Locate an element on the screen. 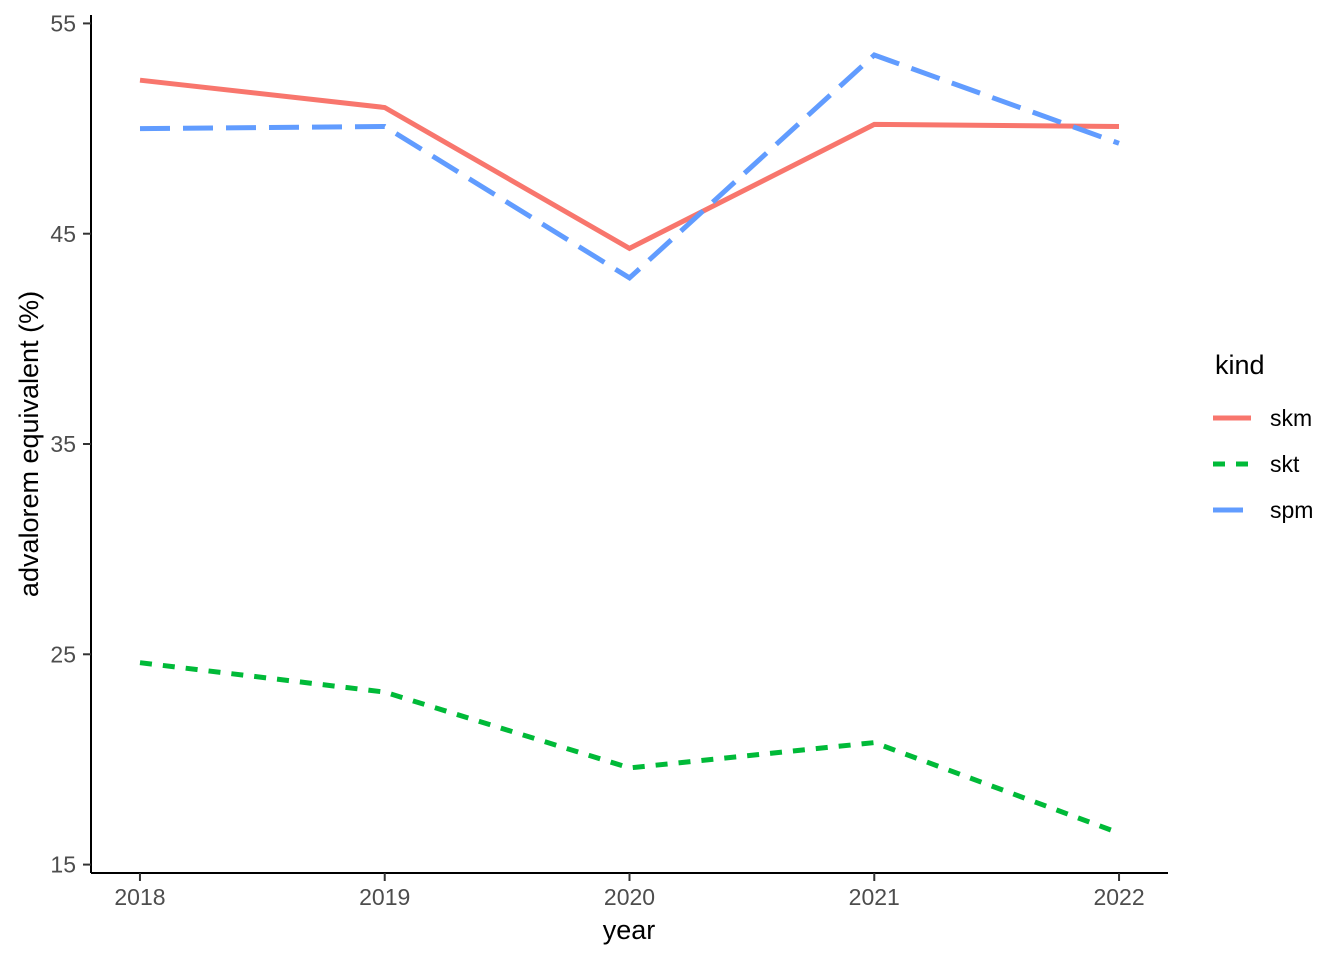  legend-items: skm skt spm is located at coordinates (1275, 464).